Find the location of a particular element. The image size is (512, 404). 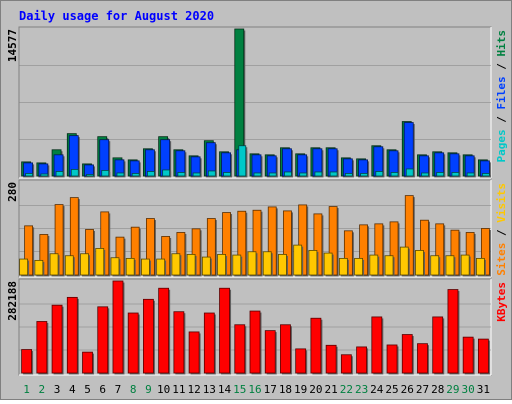

x-tick-label-4: 4 is located at coordinates (72, 389).